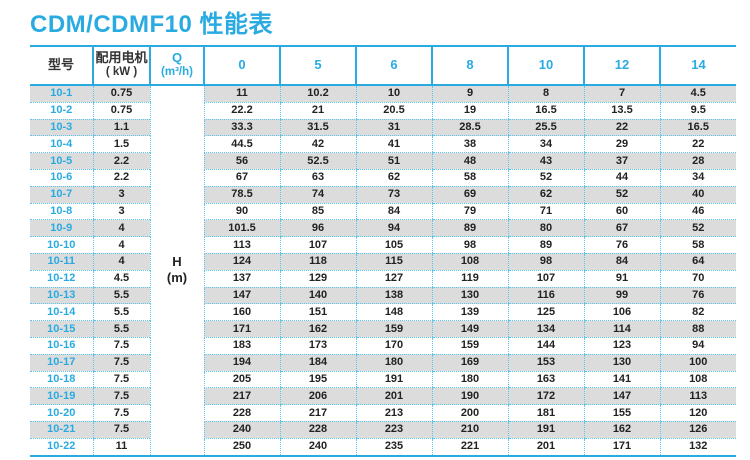 This screenshot has height=460, width=750. I want to click on head-value-cell: 139, so click(469, 312).